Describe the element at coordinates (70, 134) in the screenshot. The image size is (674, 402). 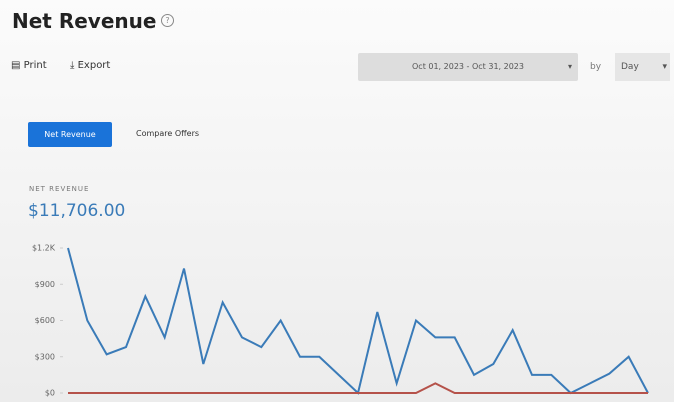
I see `tab-active: Net Revenue` at that location.